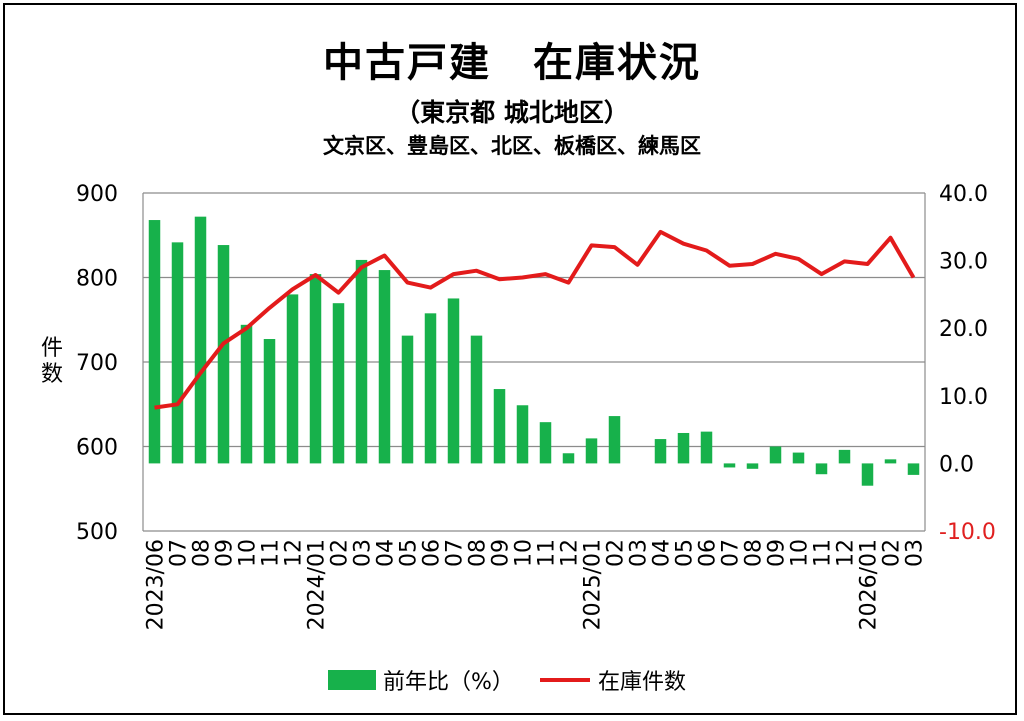  Describe the element at coordinates (97, 532) in the screenshot. I see `y-left-tick-label: 500` at that location.